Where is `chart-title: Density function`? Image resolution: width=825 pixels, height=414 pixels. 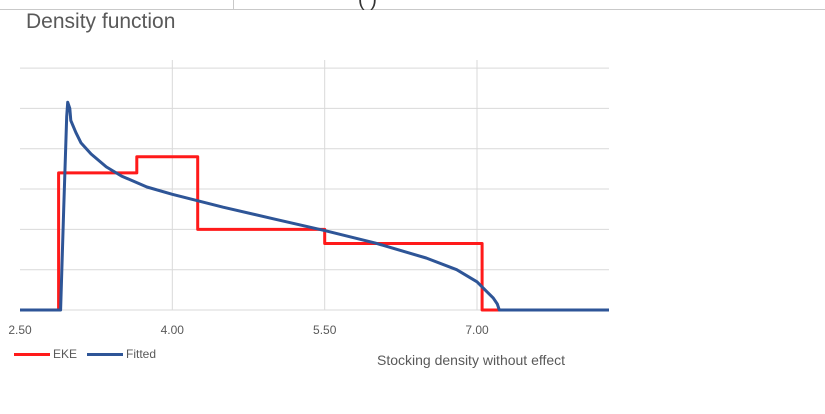 chart-title: Density function is located at coordinates (101, 21).